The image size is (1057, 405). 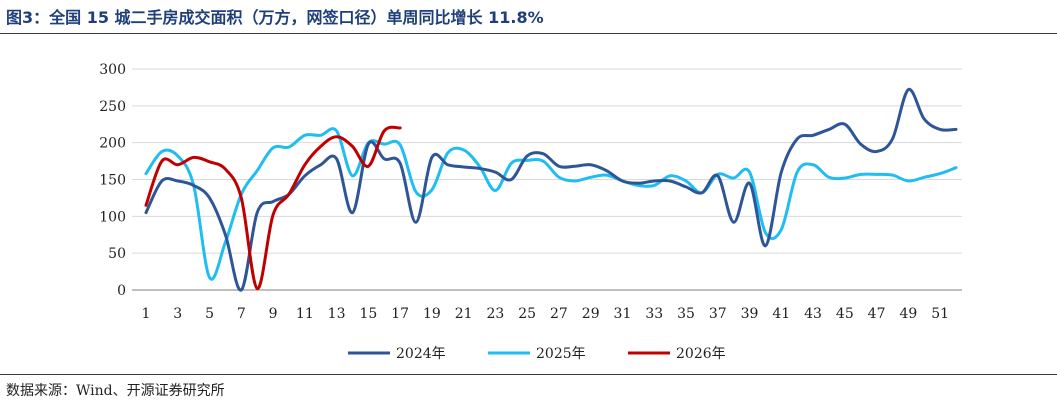 I want to click on source-divider, so click(x=528, y=374).